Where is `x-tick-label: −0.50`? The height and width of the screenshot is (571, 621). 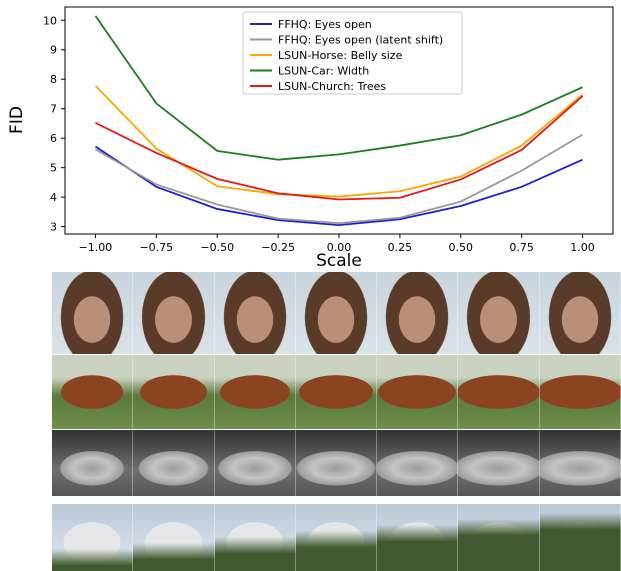
x-tick-label: −0.50 is located at coordinates (217, 247).